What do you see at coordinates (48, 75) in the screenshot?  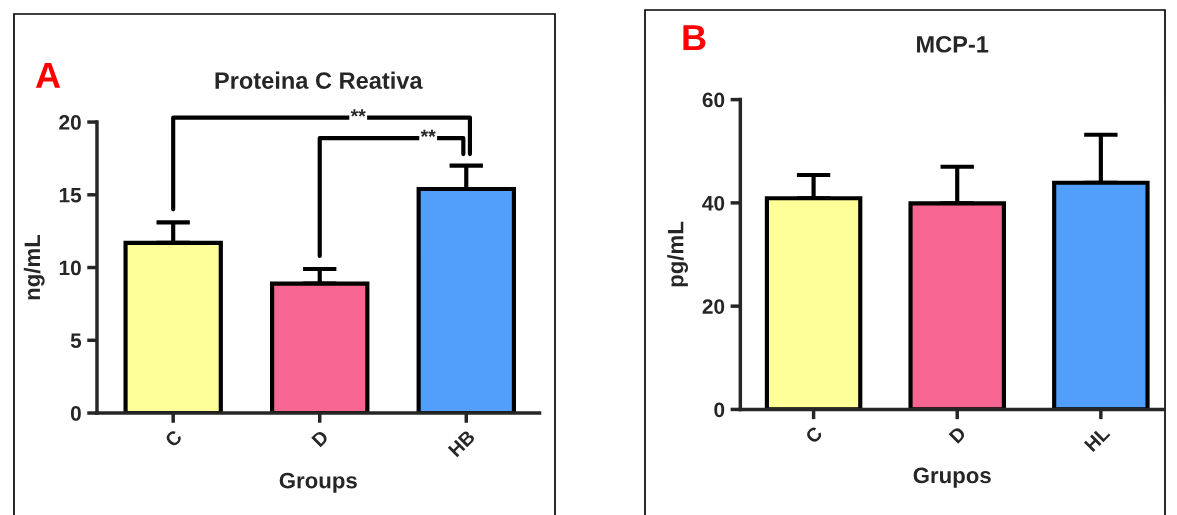 I see `text: A` at bounding box center [48, 75].